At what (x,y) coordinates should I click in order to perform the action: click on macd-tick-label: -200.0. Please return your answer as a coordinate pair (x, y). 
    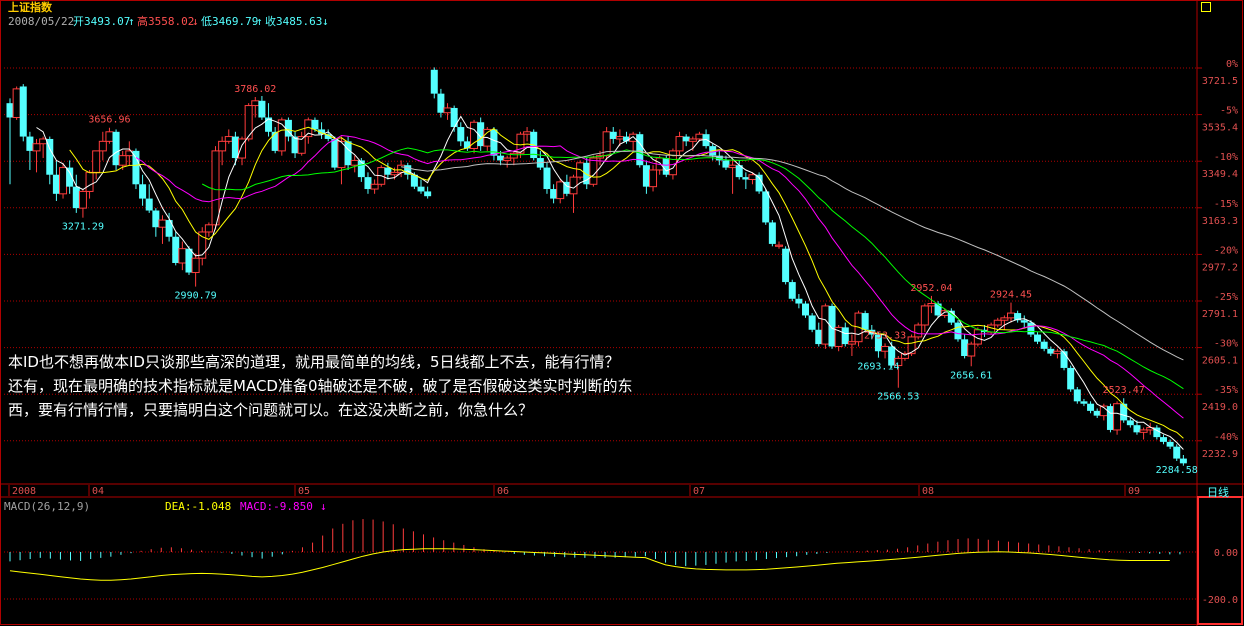
    Looking at the image, I should click on (1220, 600).